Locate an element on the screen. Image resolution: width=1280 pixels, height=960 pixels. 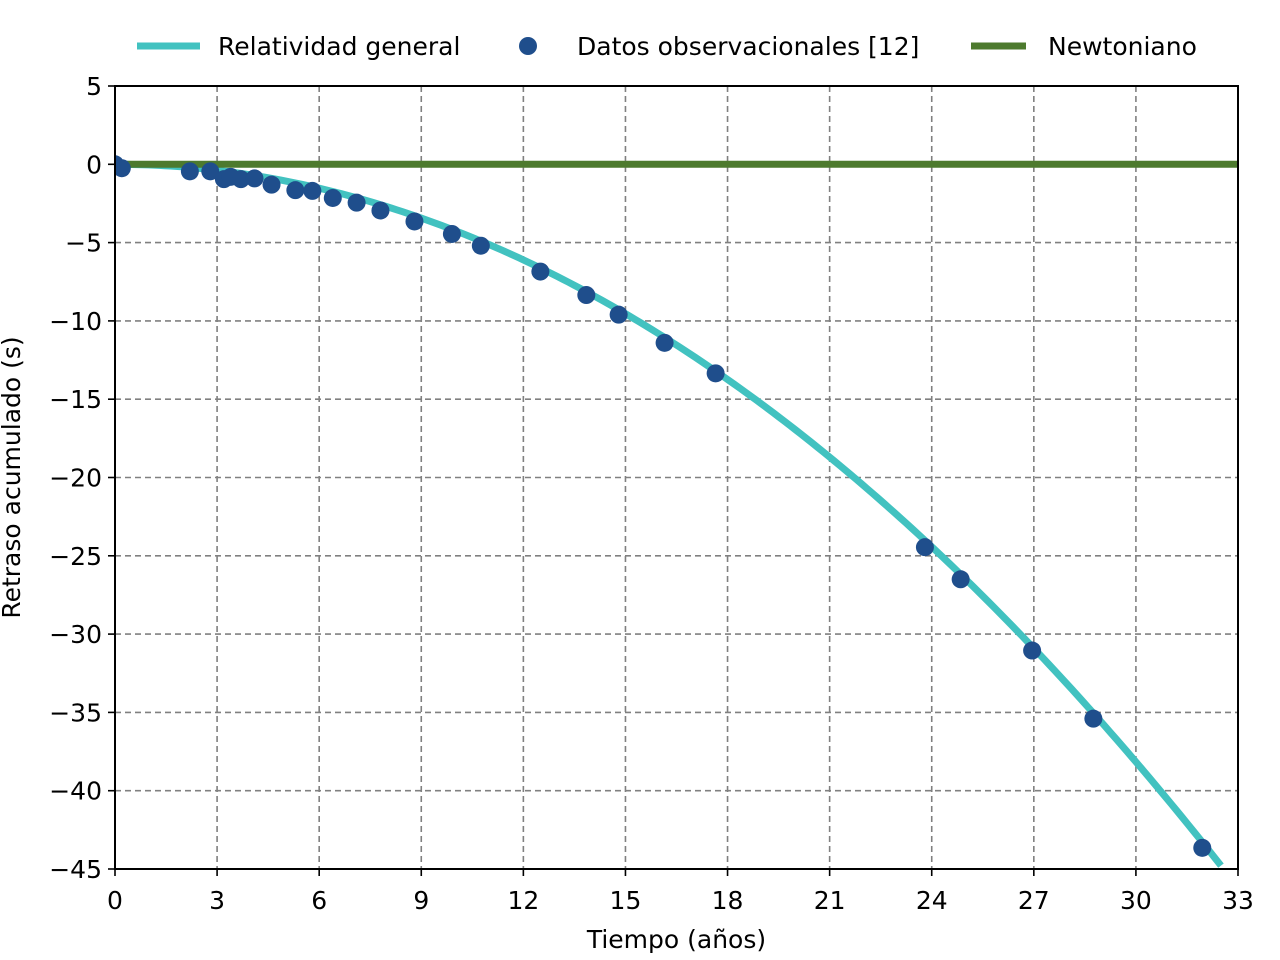
x-tick-label: 18 is located at coordinates (728, 900).